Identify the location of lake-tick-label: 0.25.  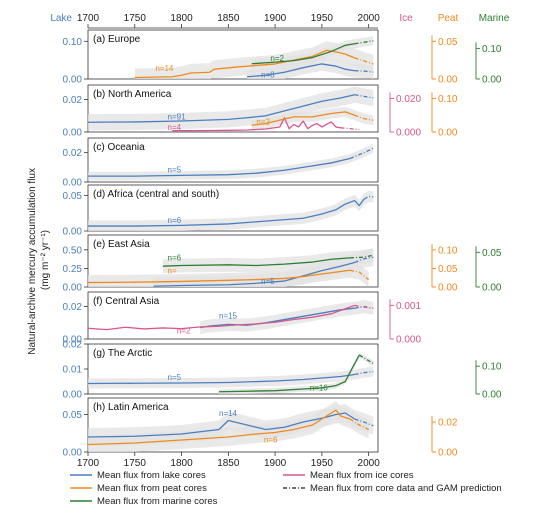
(73, 269).